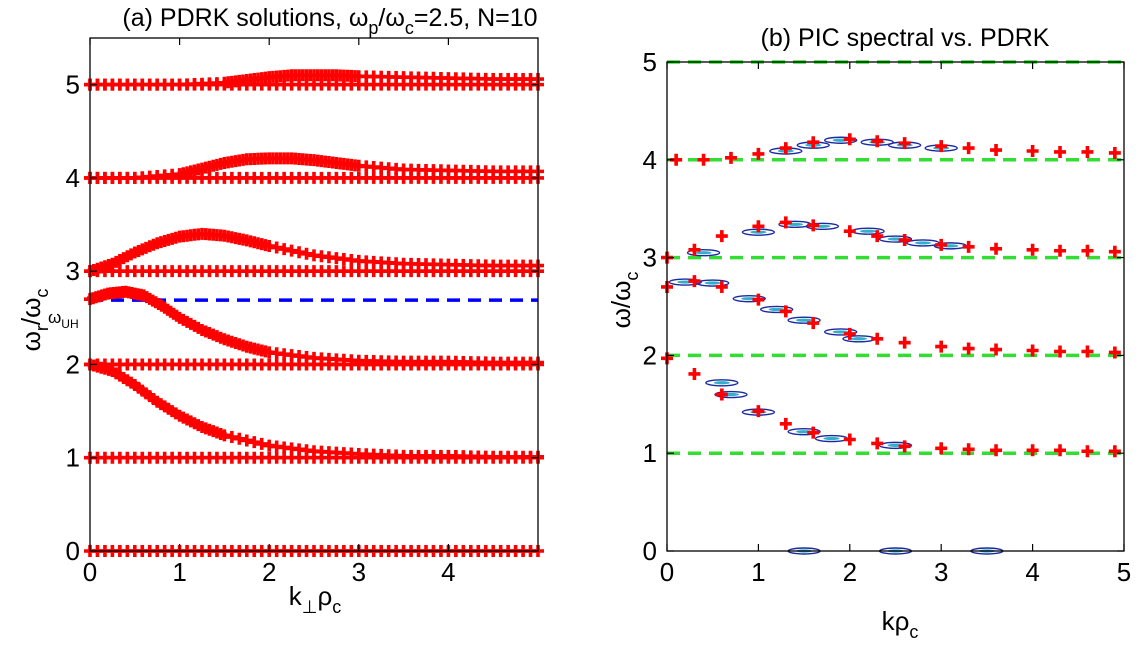 The width and height of the screenshot is (1143, 648). Describe the element at coordinates (73, 458) in the screenshot. I see `panel-a-ytick-label: 1` at that location.